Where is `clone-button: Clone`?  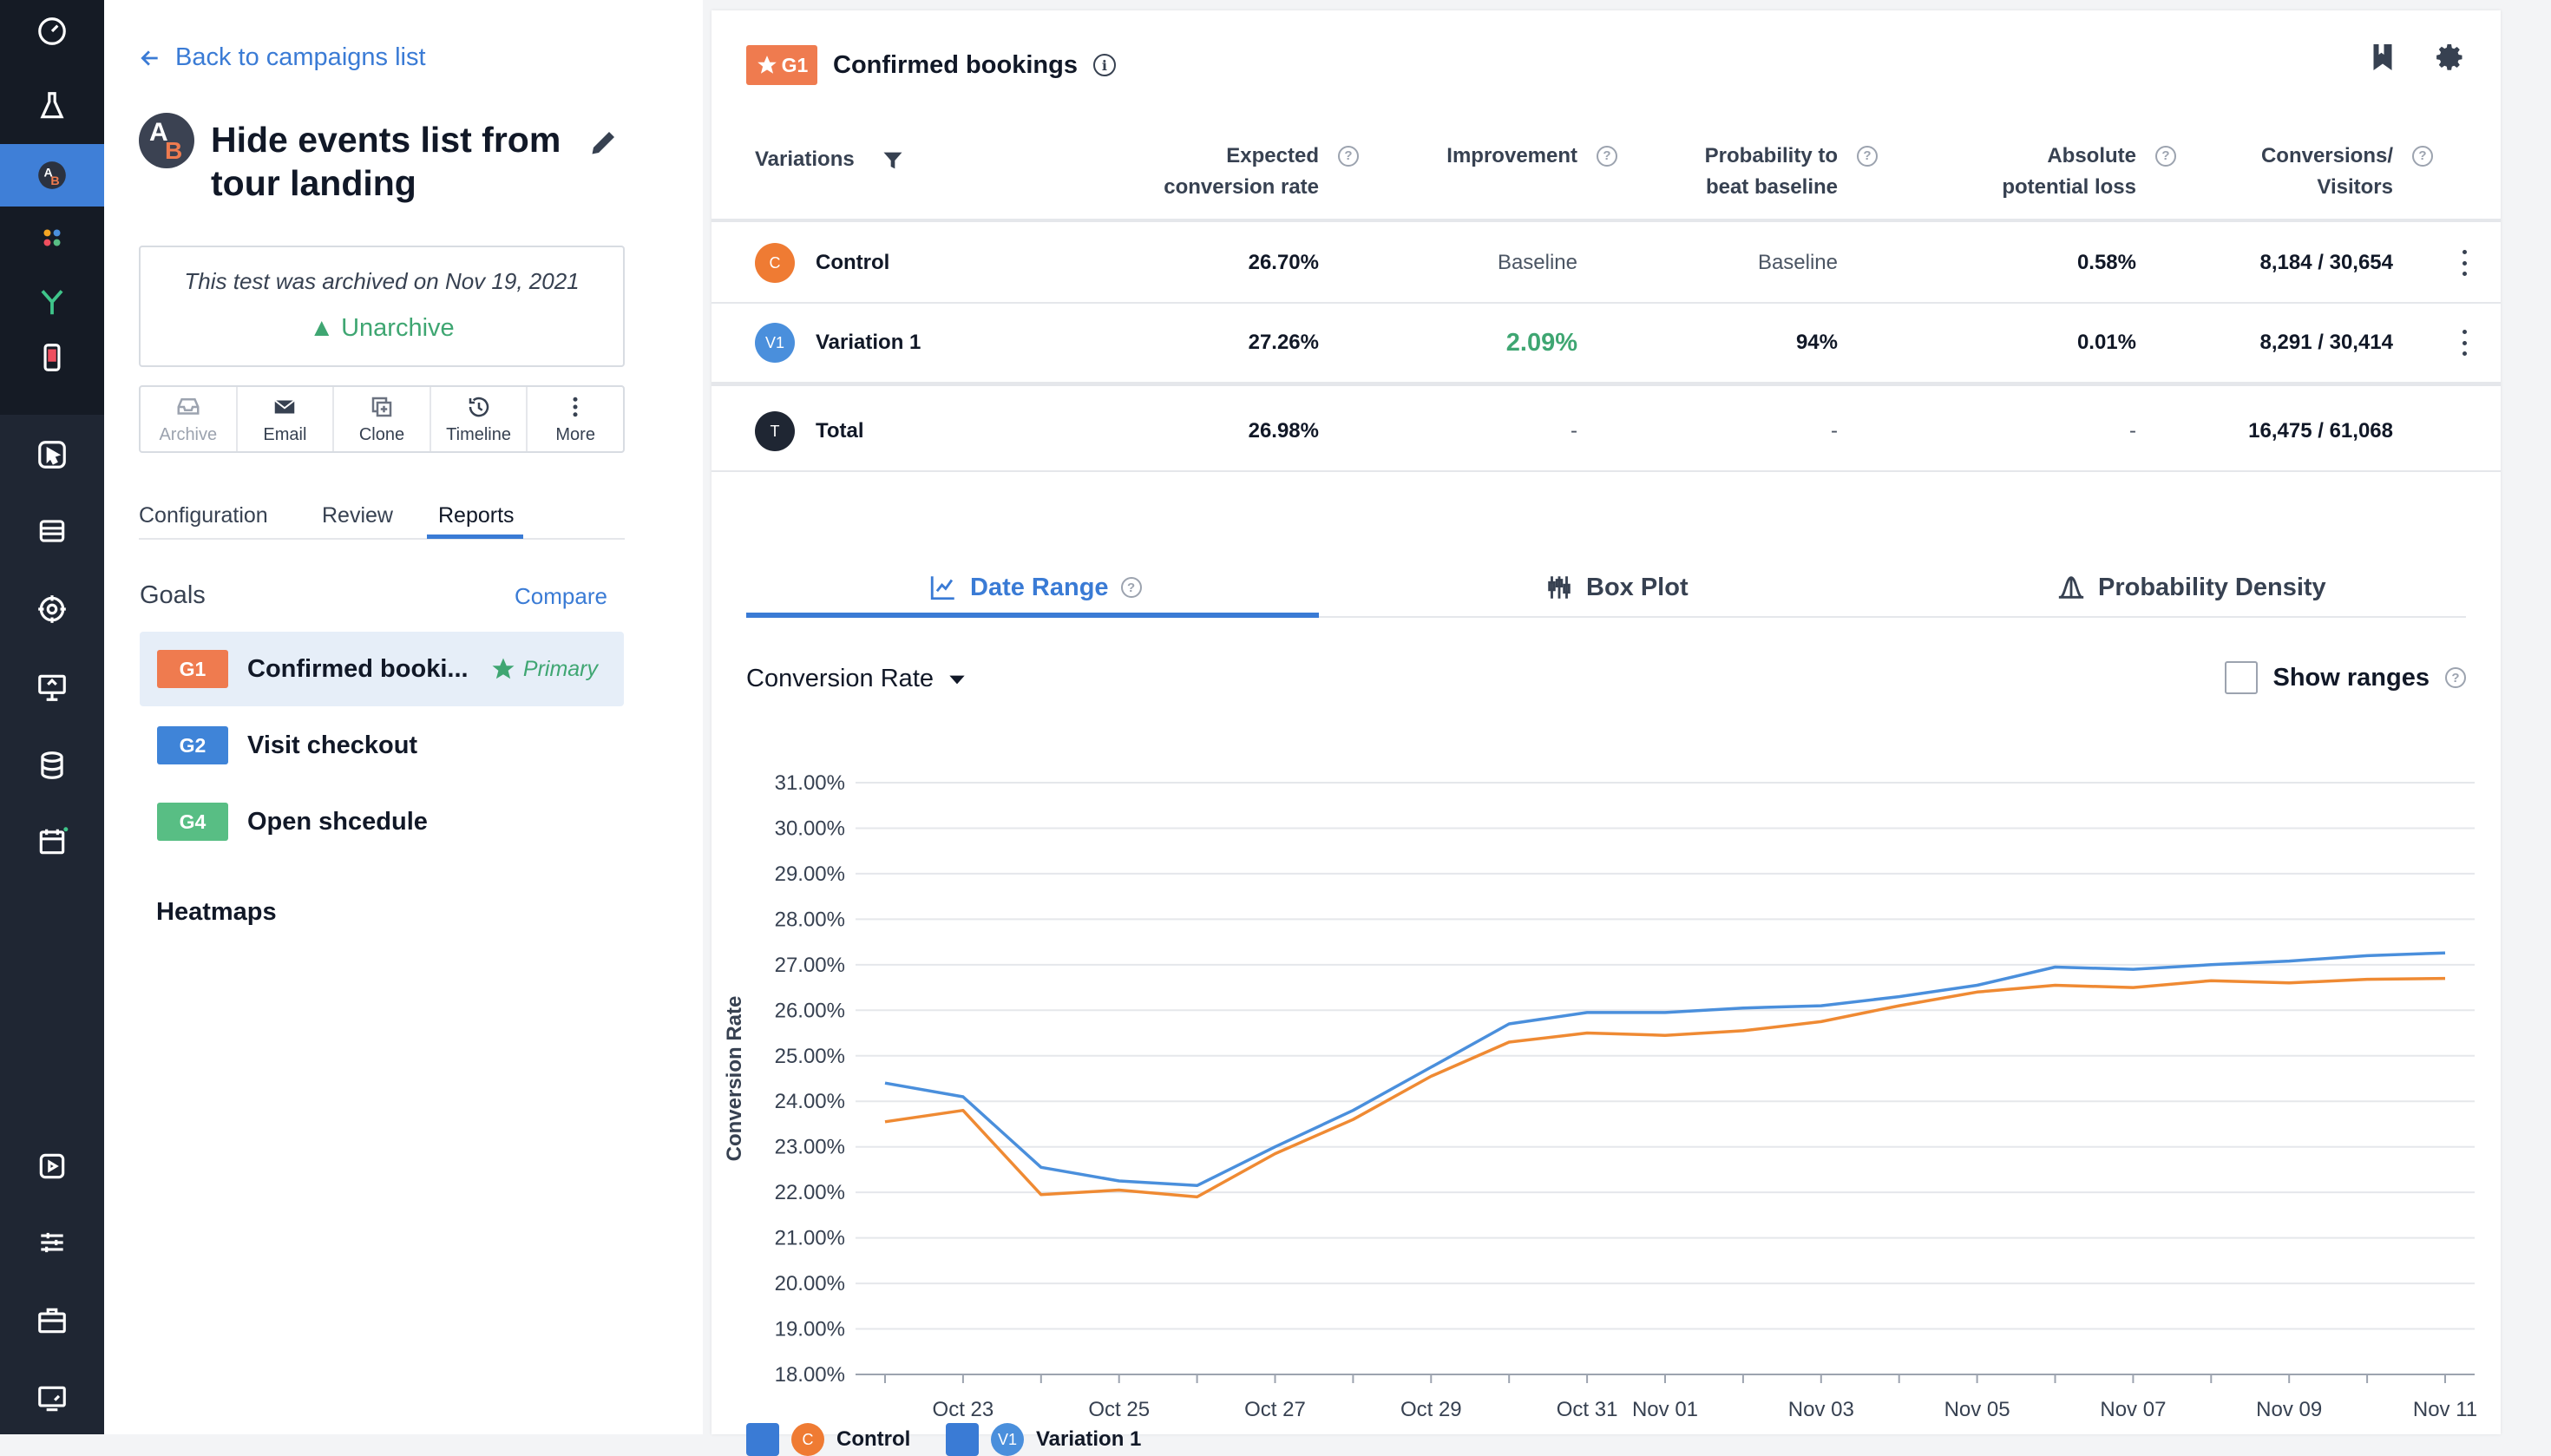
clone-button: Clone is located at coordinates (382, 419).